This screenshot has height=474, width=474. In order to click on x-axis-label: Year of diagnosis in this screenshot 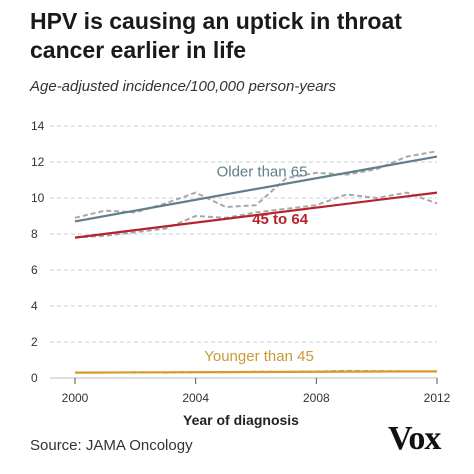, I will do `click(241, 420)`.